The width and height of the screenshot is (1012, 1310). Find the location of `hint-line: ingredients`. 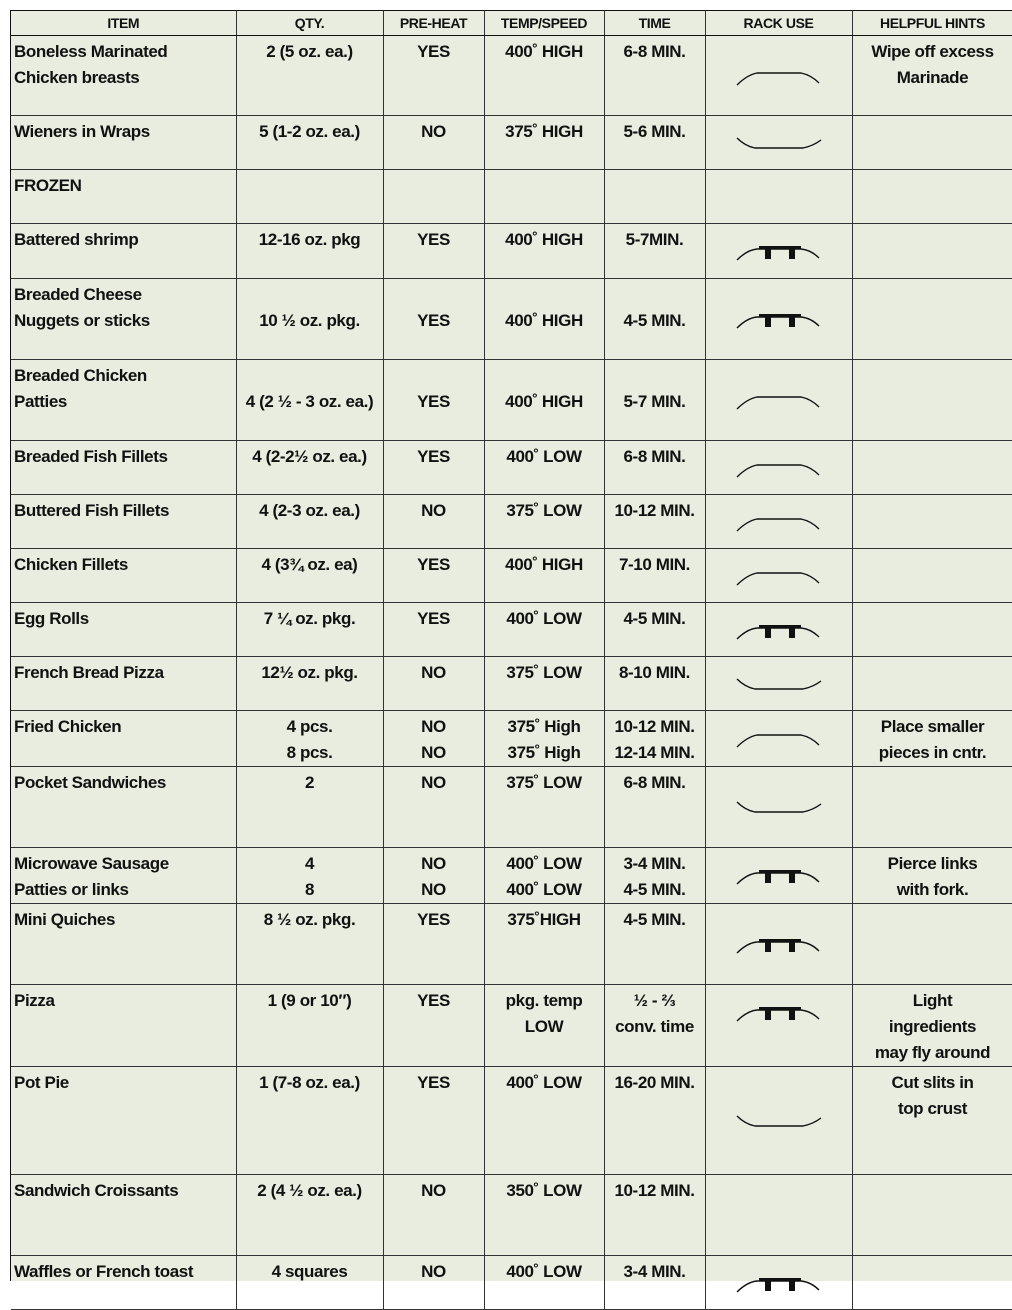

hint-line: ingredients is located at coordinates (932, 1026).